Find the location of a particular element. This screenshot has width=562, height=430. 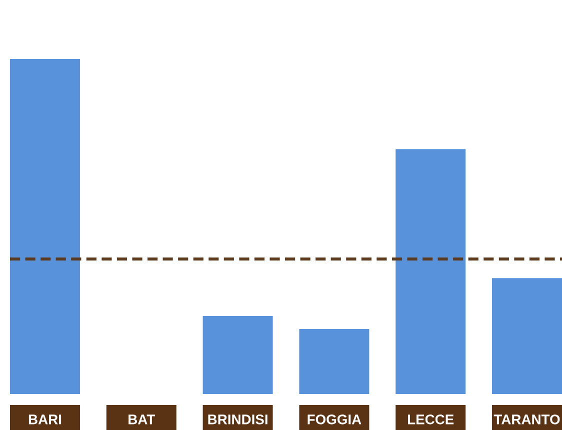

x-tick-label: BARI is located at coordinates (45, 419).